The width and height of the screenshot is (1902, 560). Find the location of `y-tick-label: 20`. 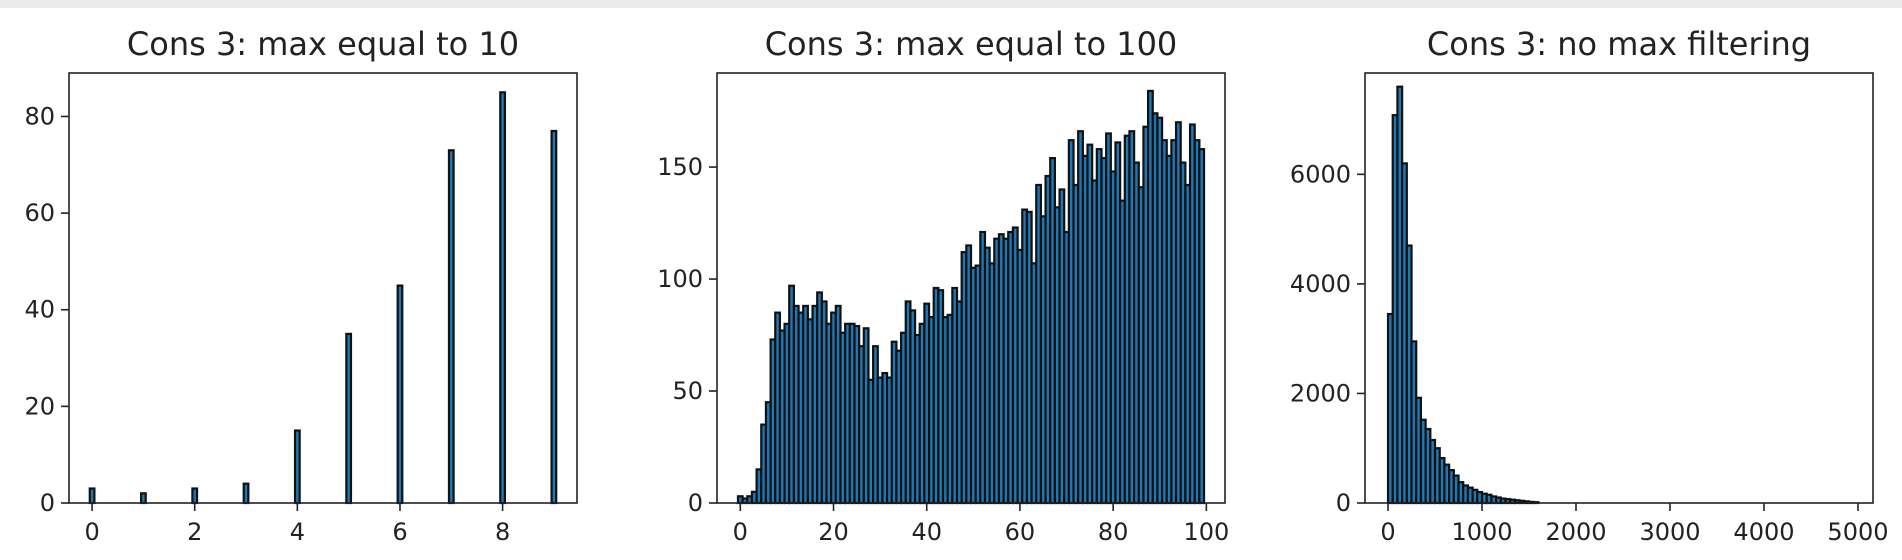

y-tick-label: 20 is located at coordinates (39, 406).